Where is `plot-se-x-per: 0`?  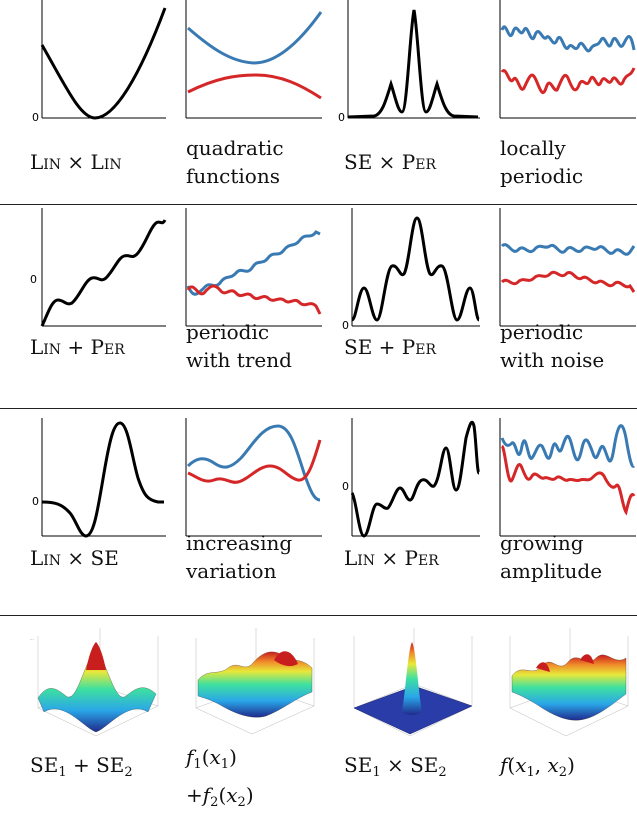 plot-se-x-per: 0 is located at coordinates (409, 62).